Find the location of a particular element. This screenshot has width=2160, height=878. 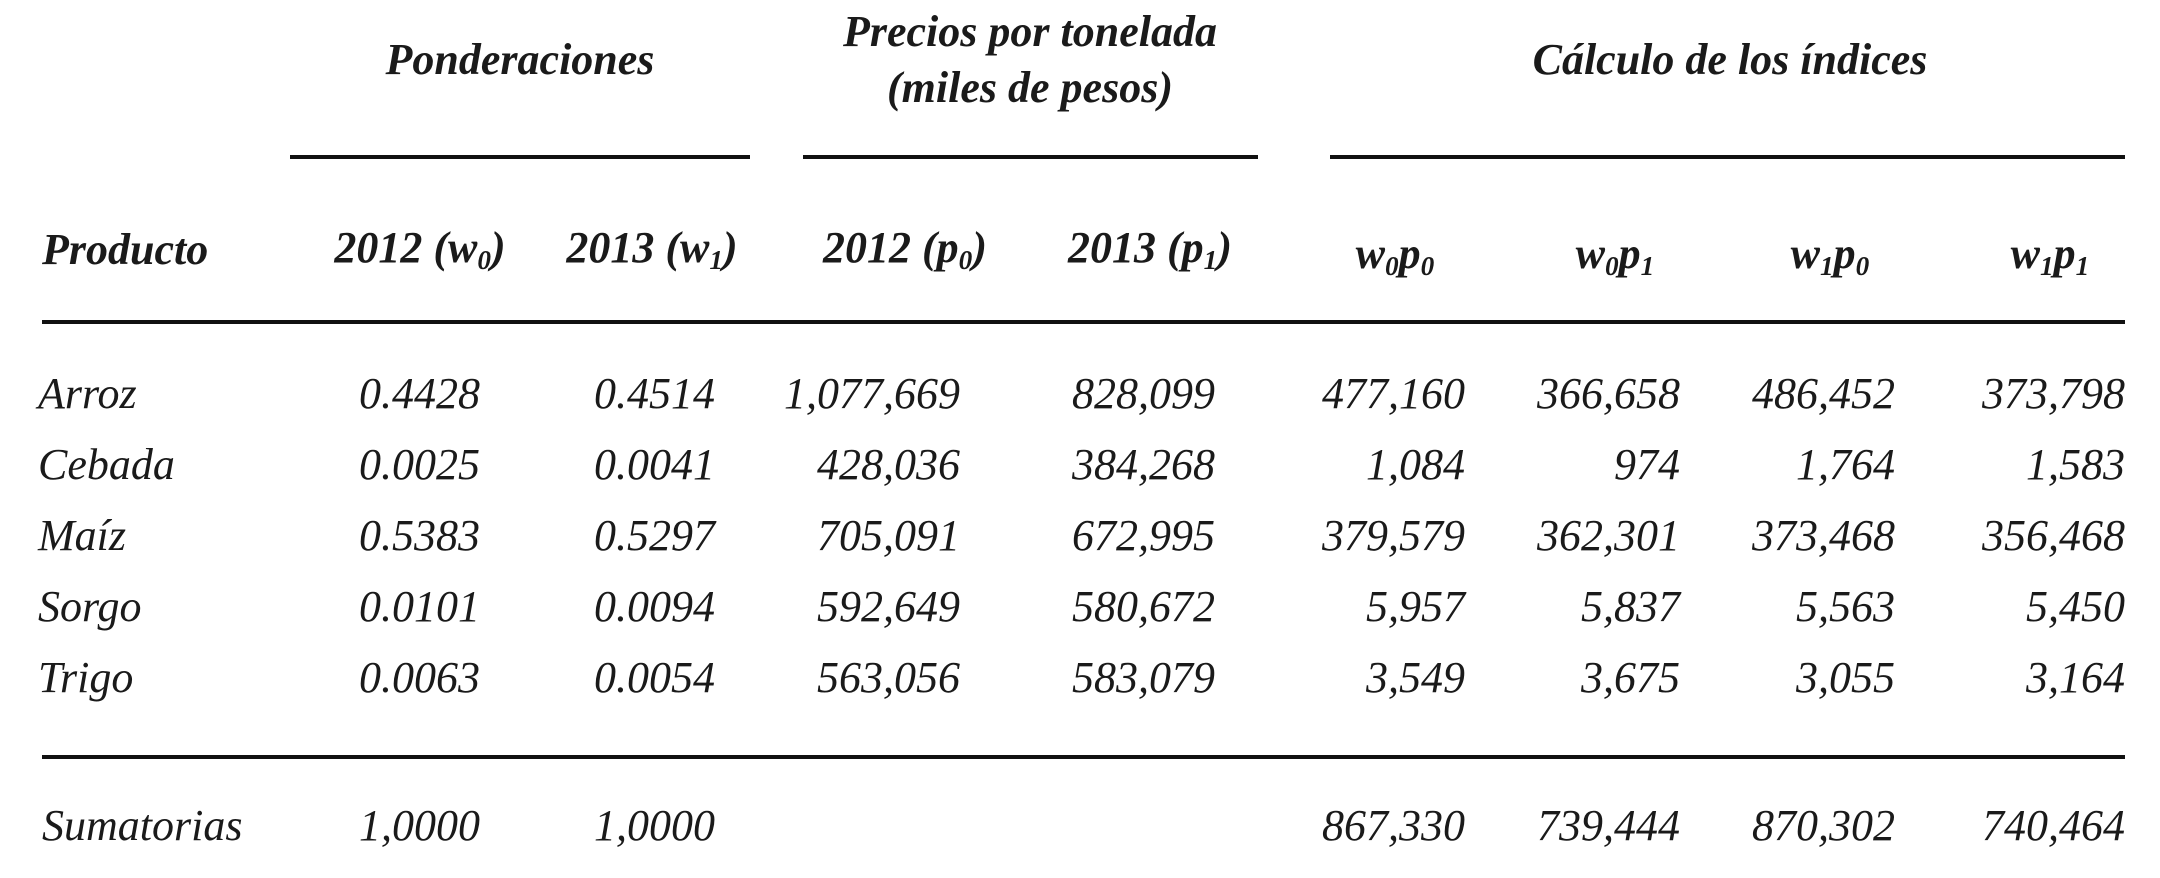

rule-calculo is located at coordinates (1727, 157).